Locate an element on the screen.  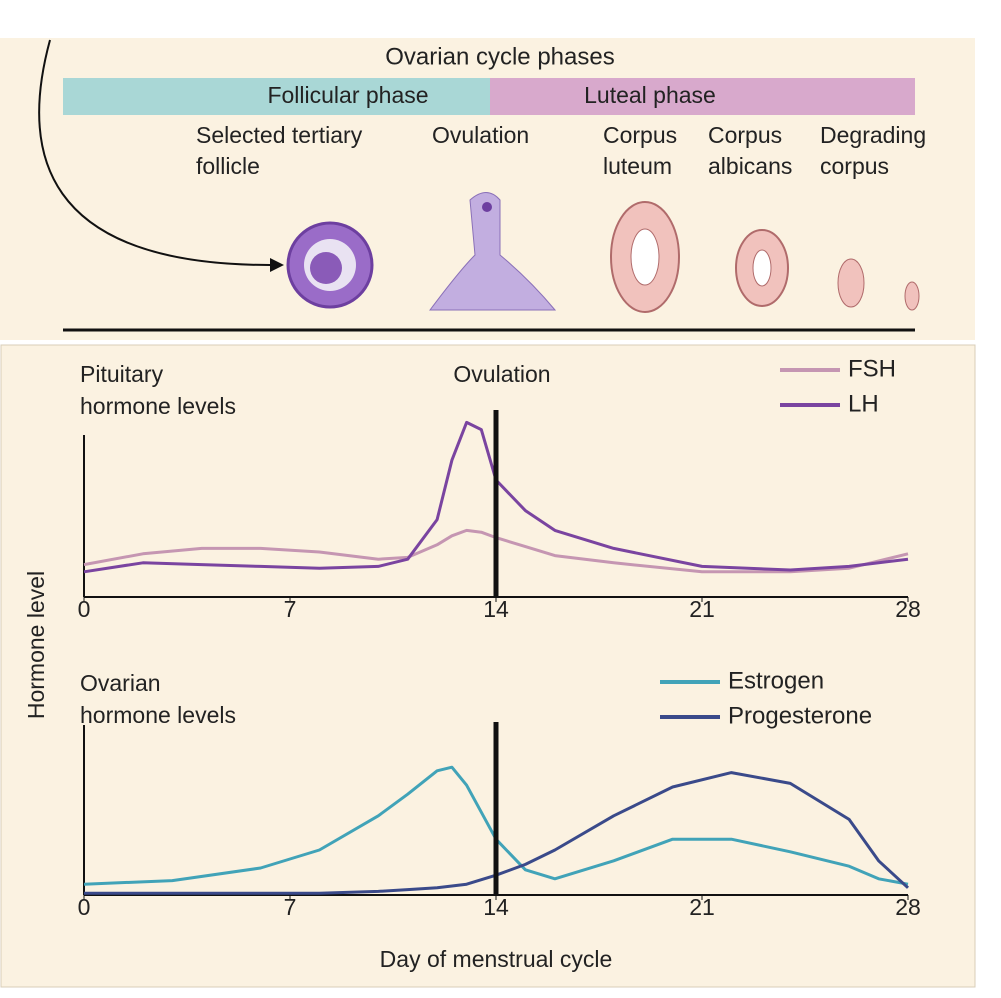
follicle-icon is located at coordinates (330, 265).